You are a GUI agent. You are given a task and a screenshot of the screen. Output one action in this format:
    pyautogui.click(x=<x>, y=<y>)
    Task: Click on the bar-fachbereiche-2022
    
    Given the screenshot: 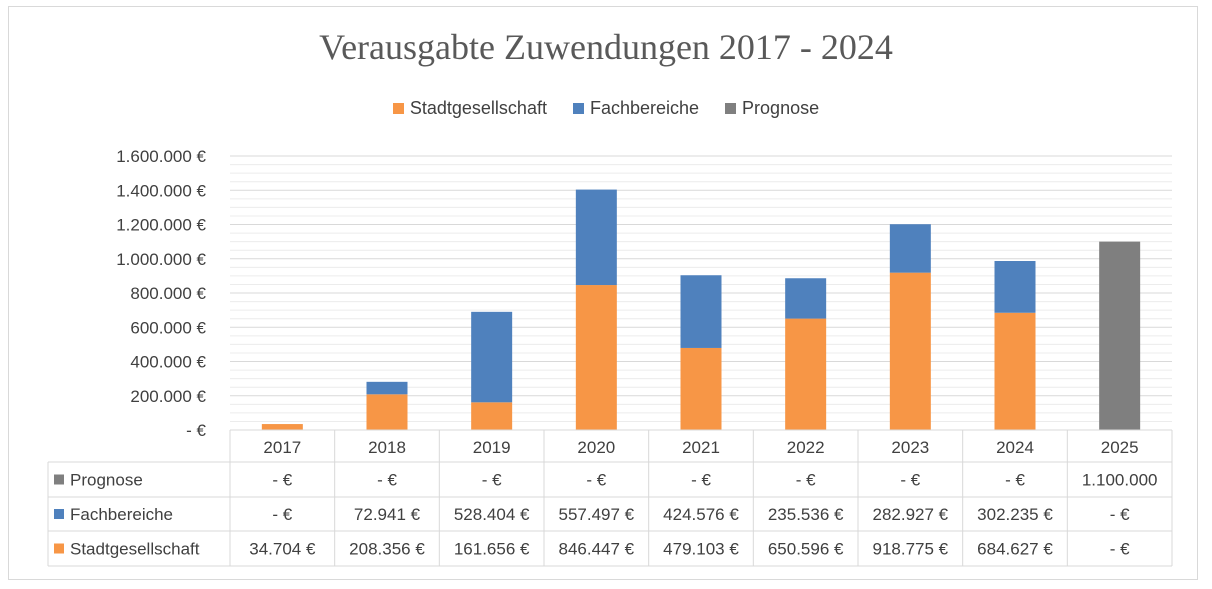 What is the action you would take?
    pyautogui.click(x=806, y=298)
    